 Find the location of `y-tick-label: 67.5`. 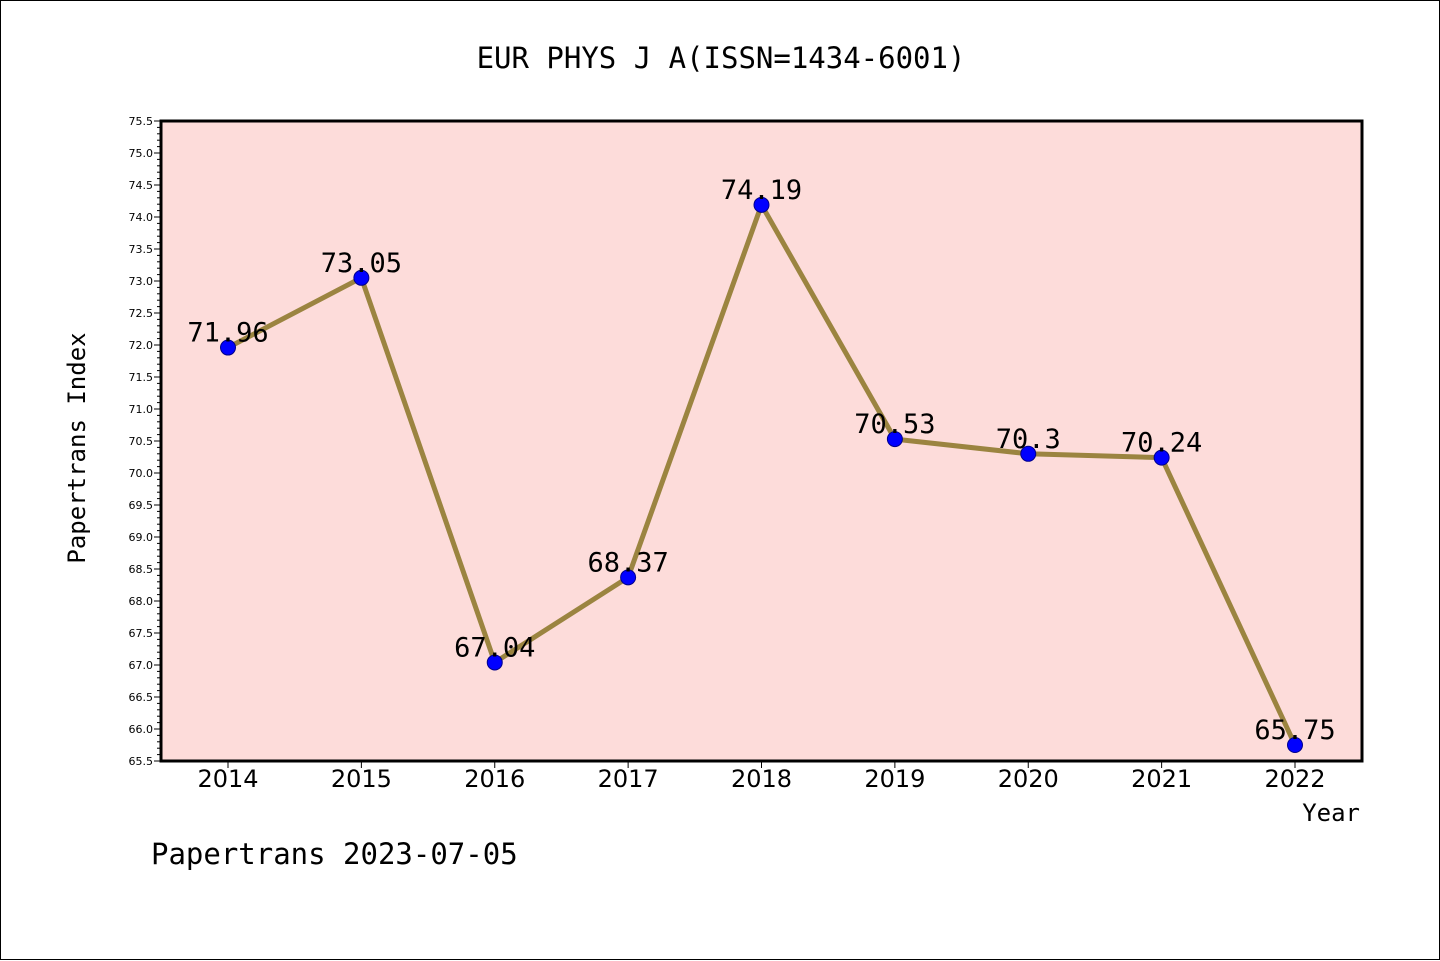

y-tick-label: 67.5 is located at coordinates (141, 633).